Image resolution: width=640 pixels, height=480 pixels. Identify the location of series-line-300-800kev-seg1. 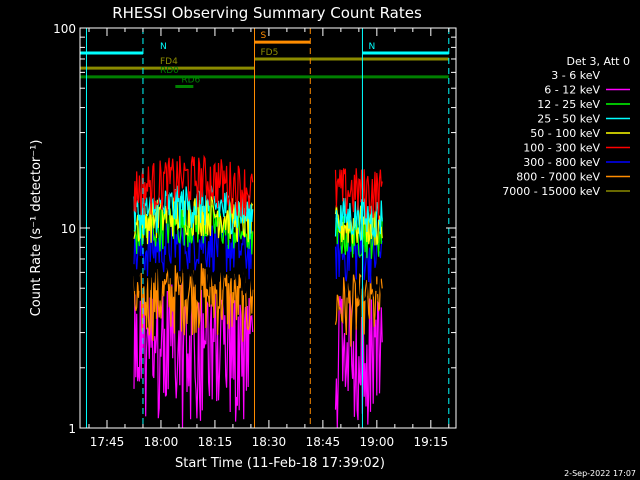
(358, 257).